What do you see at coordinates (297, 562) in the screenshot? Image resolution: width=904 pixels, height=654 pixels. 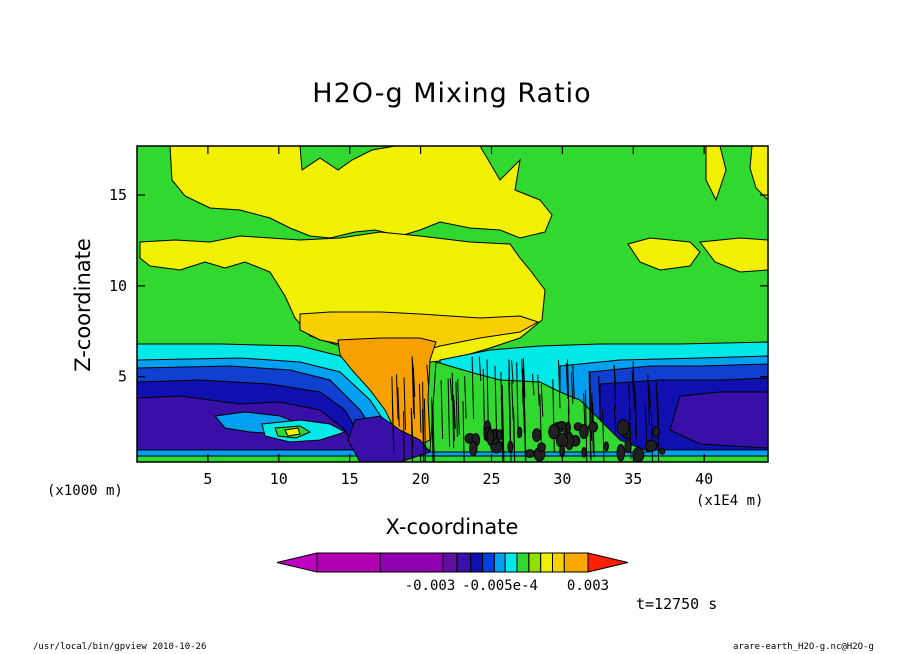 I see `colorbar-arrow-left` at bounding box center [297, 562].